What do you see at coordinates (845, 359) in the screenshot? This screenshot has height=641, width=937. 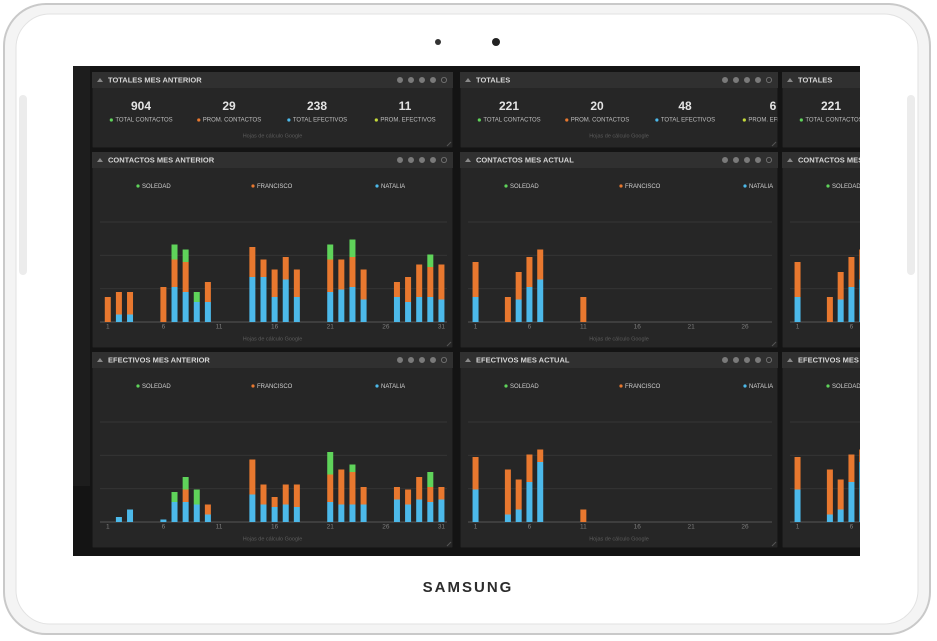 I see `panel-title: EFECTIVOS MES ACTUAL` at bounding box center [845, 359].